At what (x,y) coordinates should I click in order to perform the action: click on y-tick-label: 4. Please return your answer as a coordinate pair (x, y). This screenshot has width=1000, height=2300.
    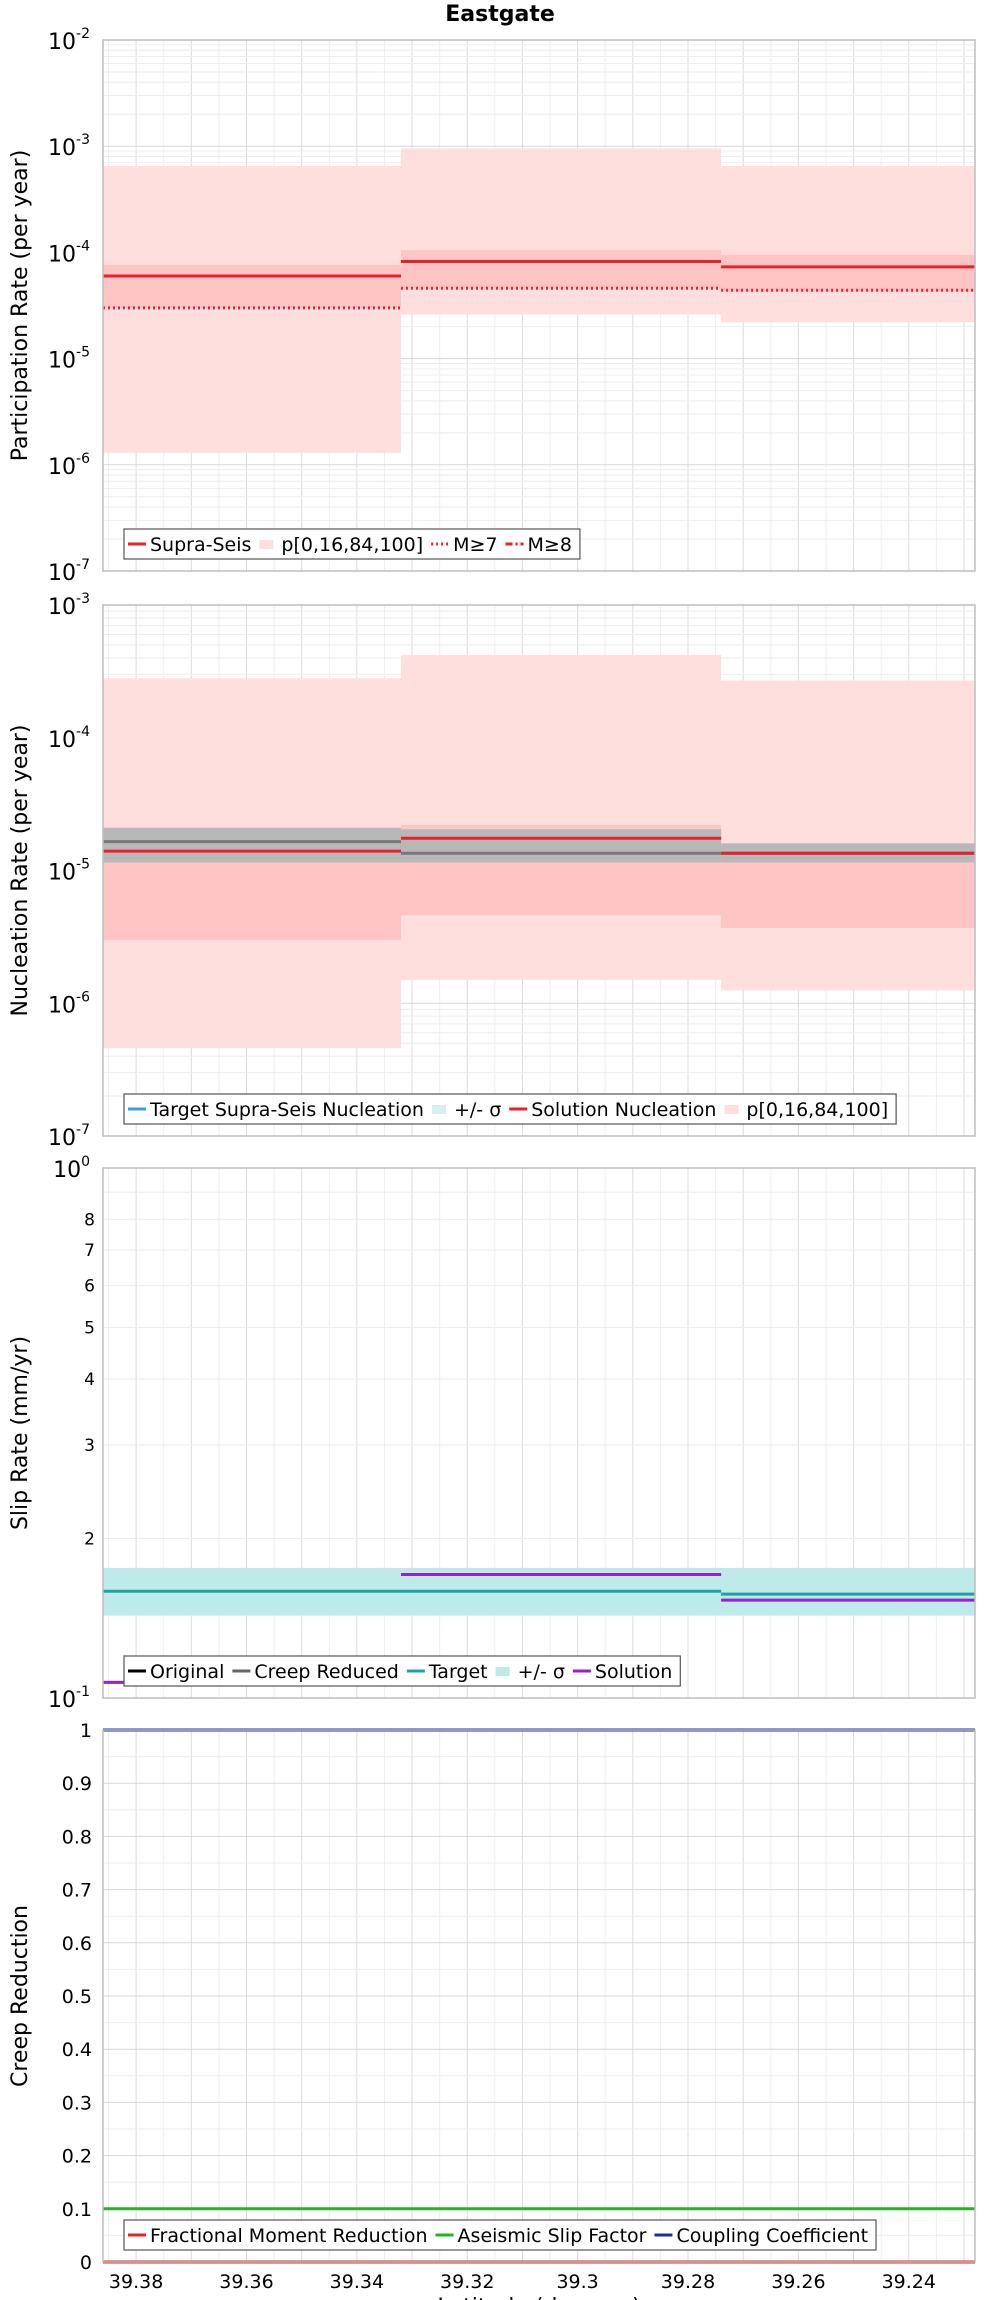
    Looking at the image, I should click on (89, 1380).